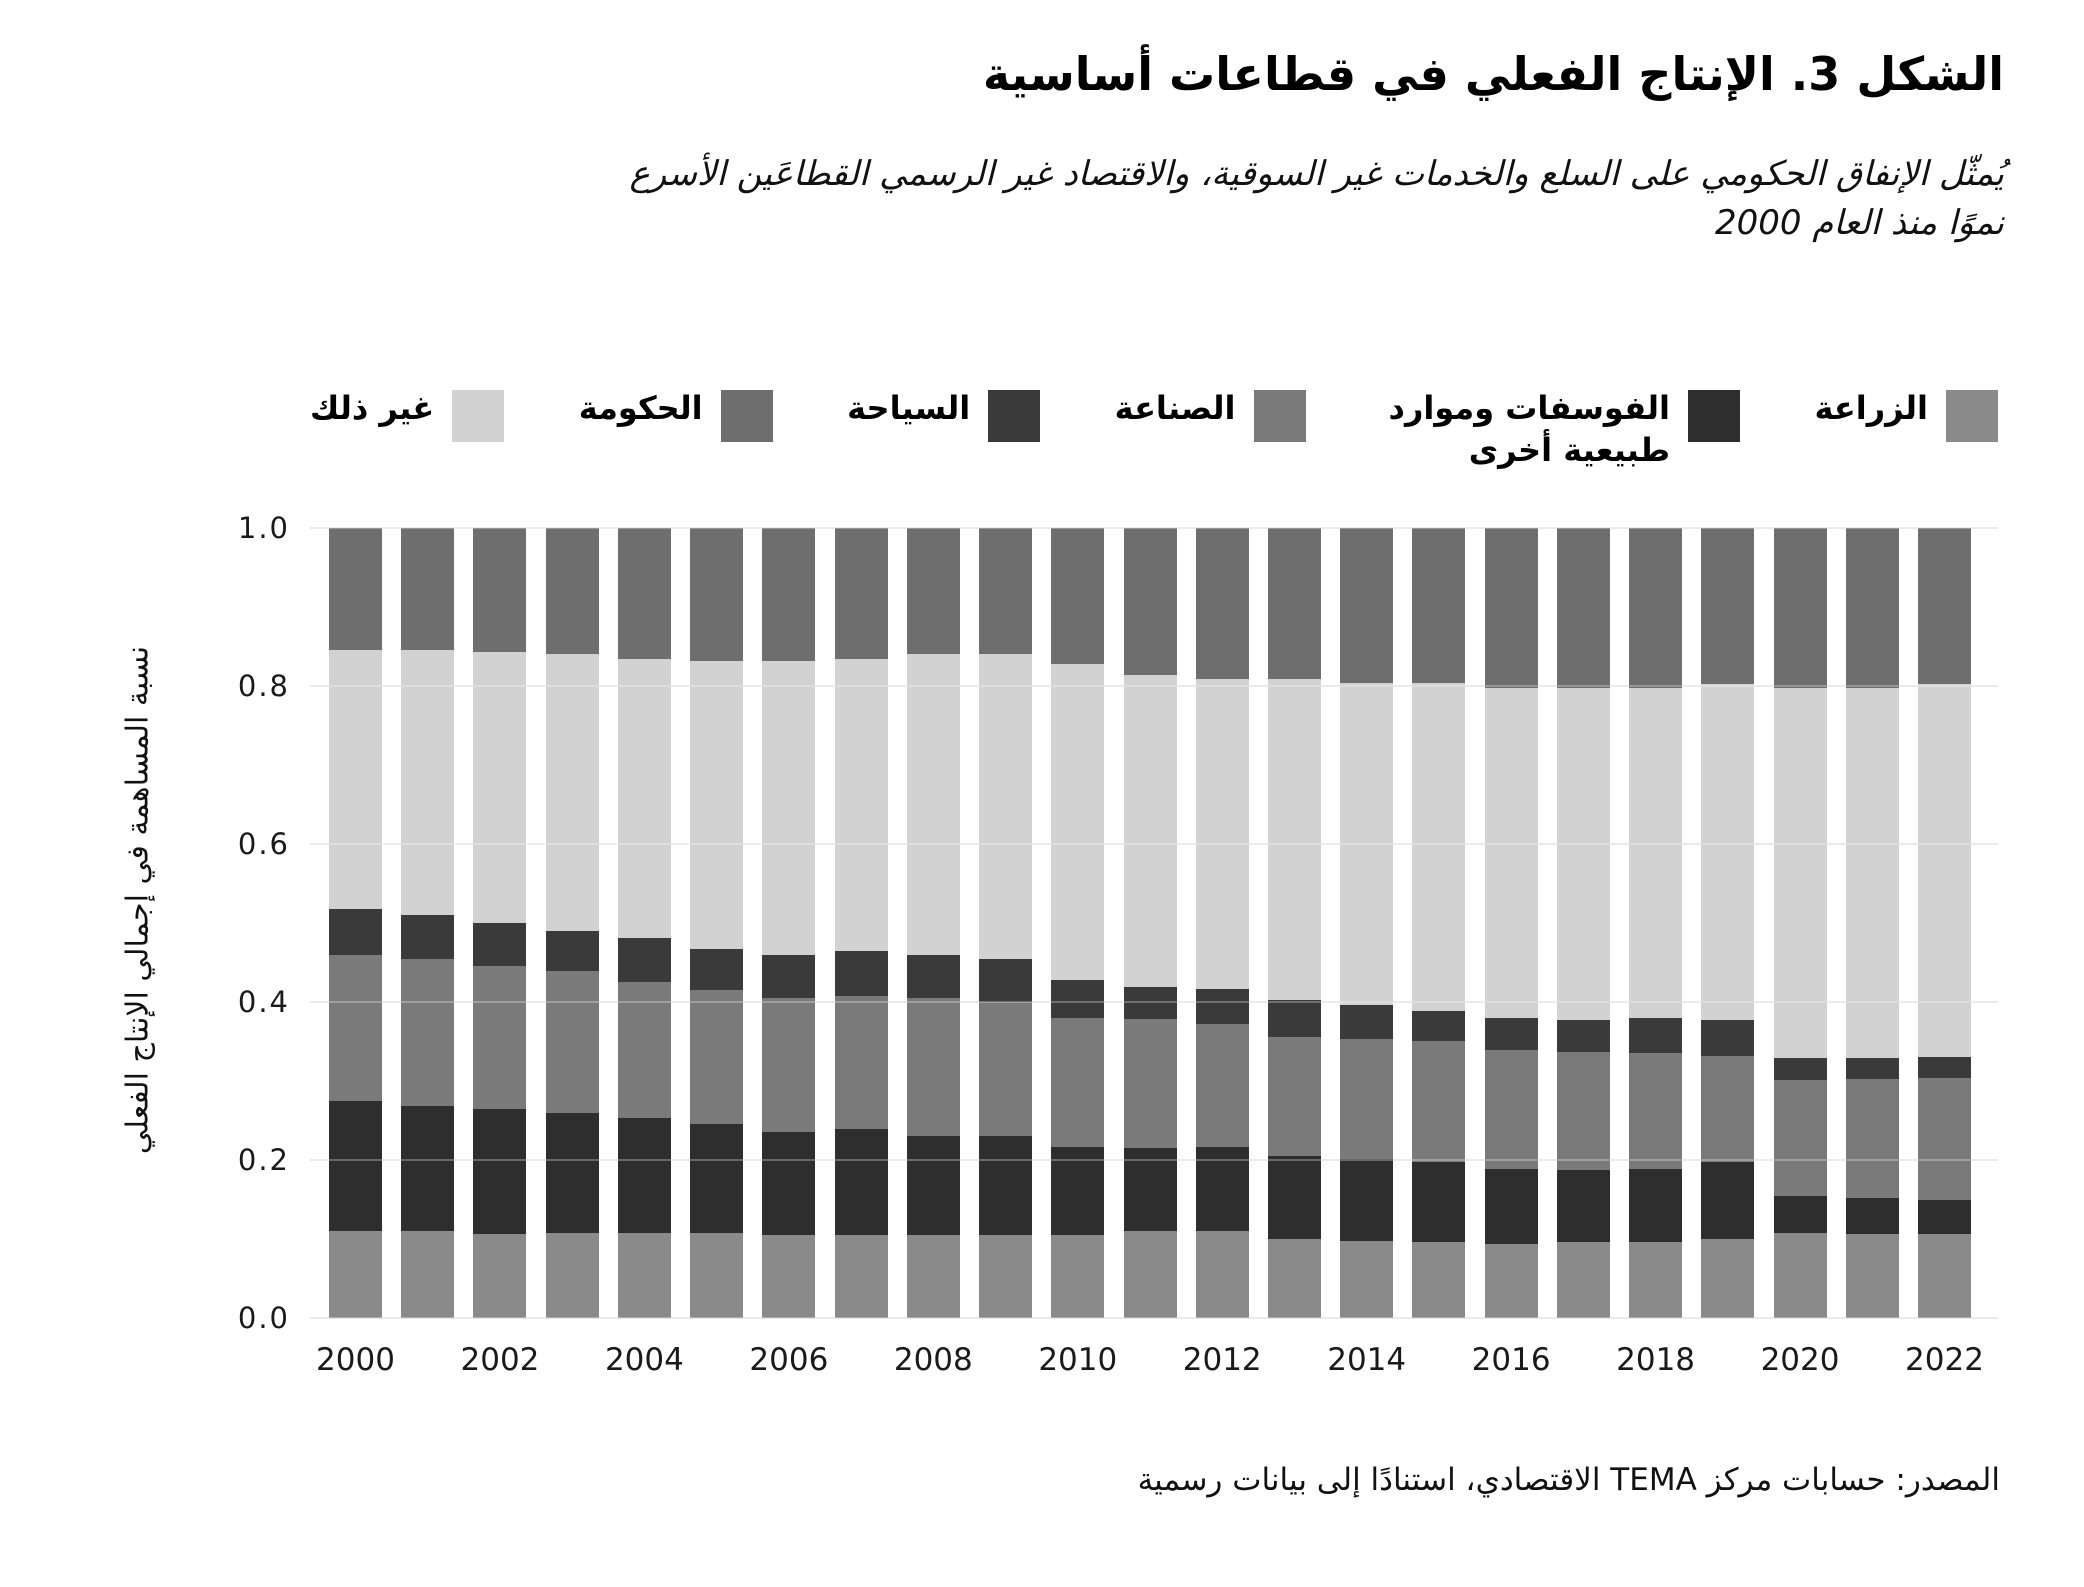  Describe the element at coordinates (1872, 873) in the screenshot. I see `segment-other-2021` at that location.